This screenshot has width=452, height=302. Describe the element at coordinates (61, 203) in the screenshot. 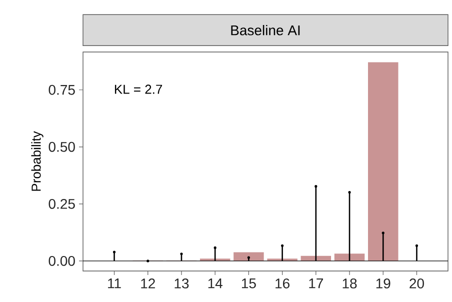

I see `y-tick-label: 0.25` at that location.